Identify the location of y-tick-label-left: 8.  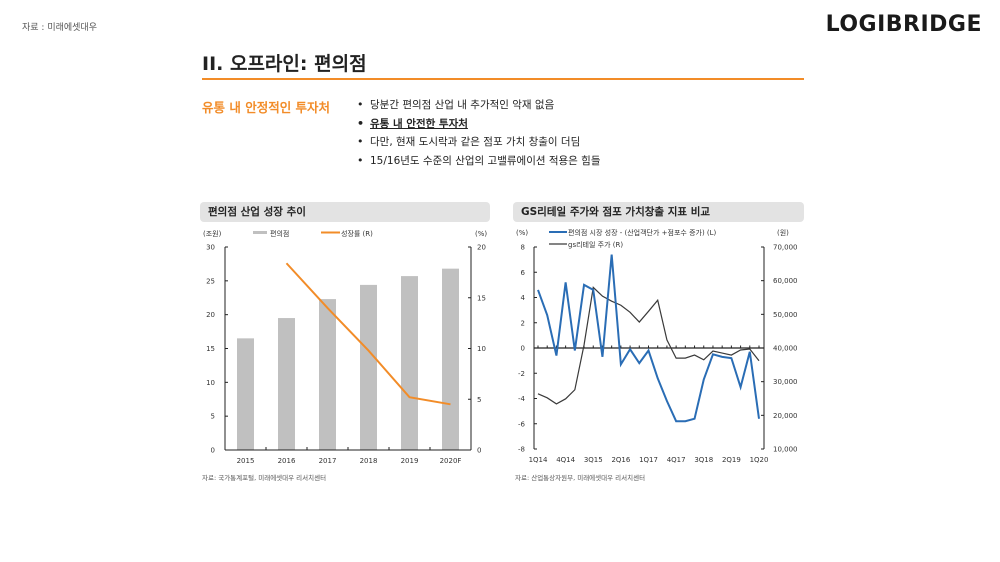
(523, 248).